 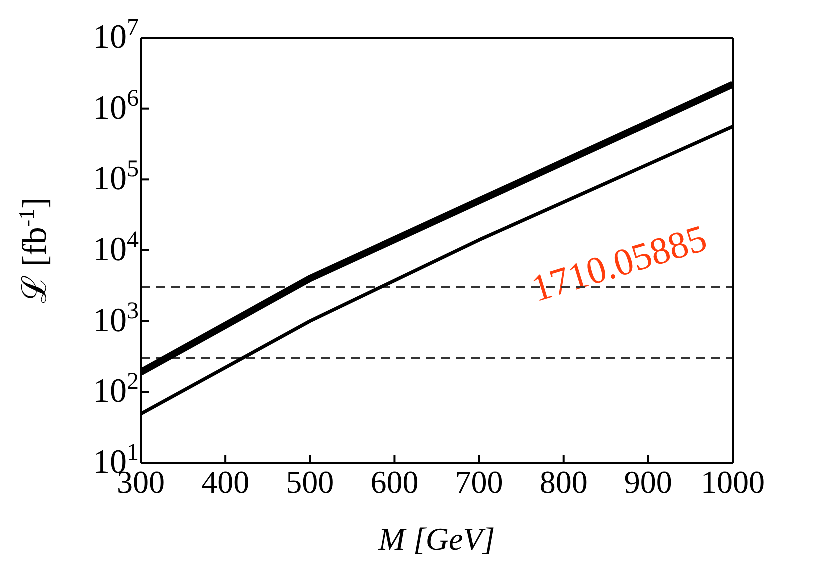 What do you see at coordinates (116, 35) in the screenshot?
I see `y-tick-label: 10$^{7}$` at bounding box center [116, 35].